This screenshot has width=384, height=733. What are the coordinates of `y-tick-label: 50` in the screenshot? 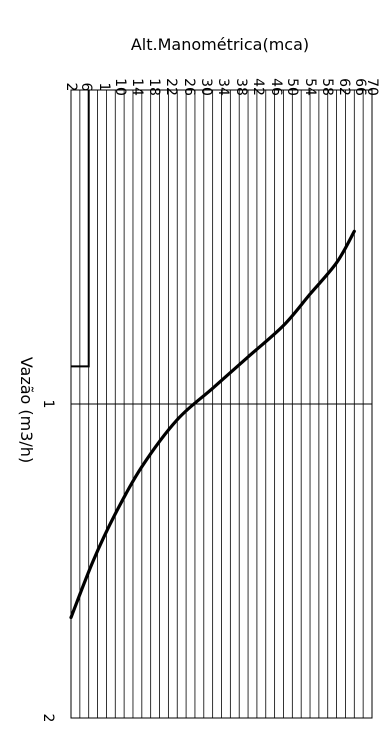 It's located at (292, 87).